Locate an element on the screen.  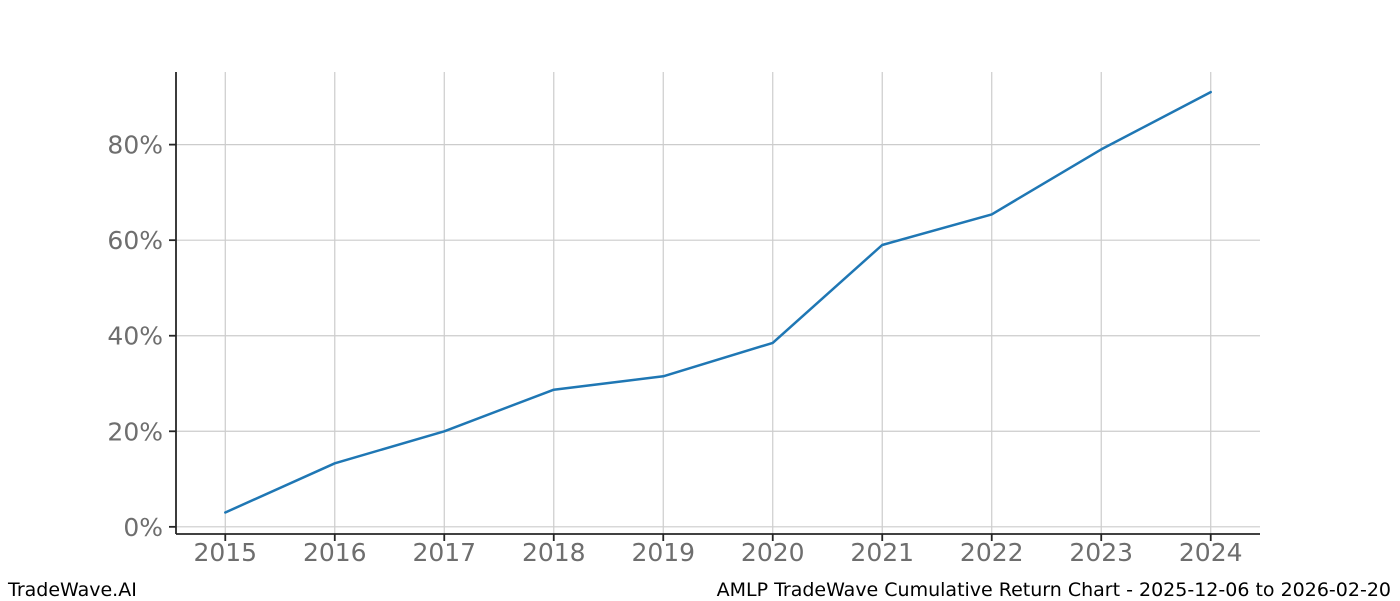
y-tick-label: 80% is located at coordinates (135, 145).